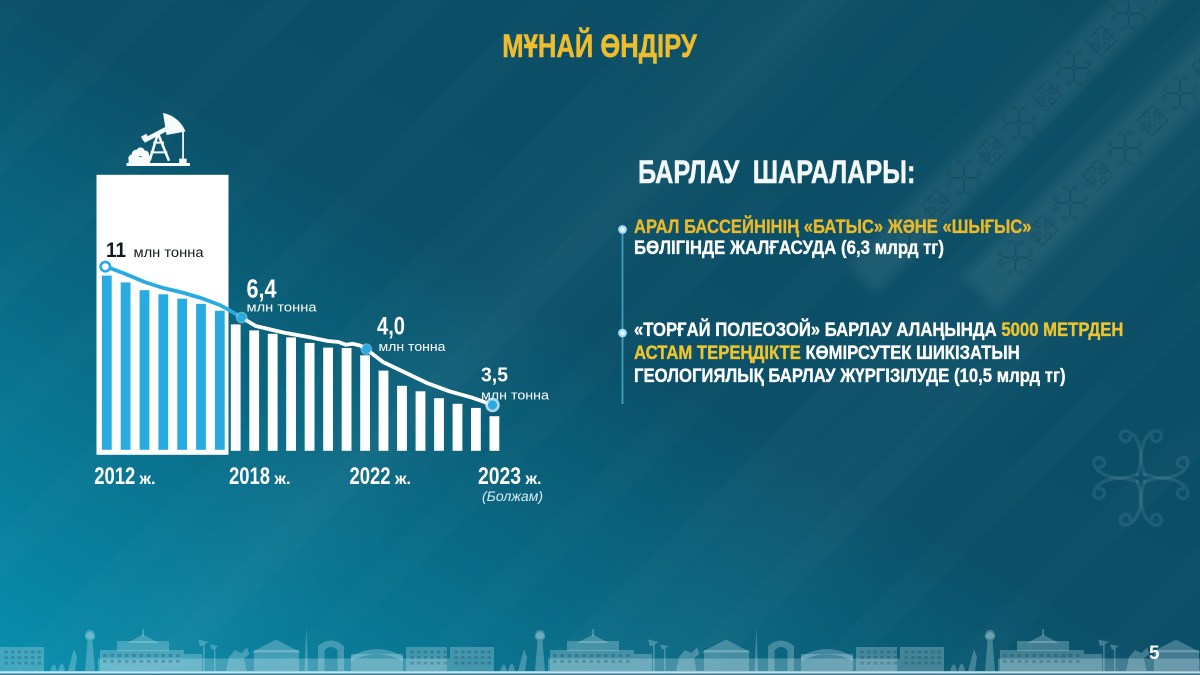 Image resolution: width=1200 pixels, height=675 pixels. What do you see at coordinates (391, 327) in the screenshot?
I see `svg-text: 4,0` at bounding box center [391, 327].